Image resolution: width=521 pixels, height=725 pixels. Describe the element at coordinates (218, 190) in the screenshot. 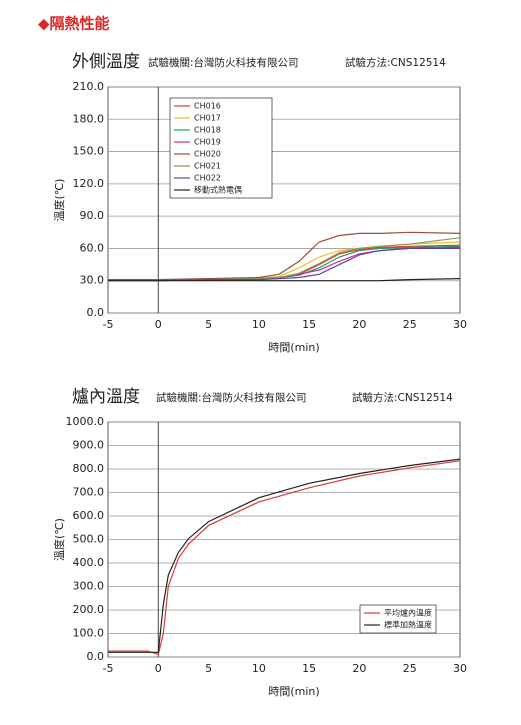

I see `legend-label: 移動式熱電偶` at that location.